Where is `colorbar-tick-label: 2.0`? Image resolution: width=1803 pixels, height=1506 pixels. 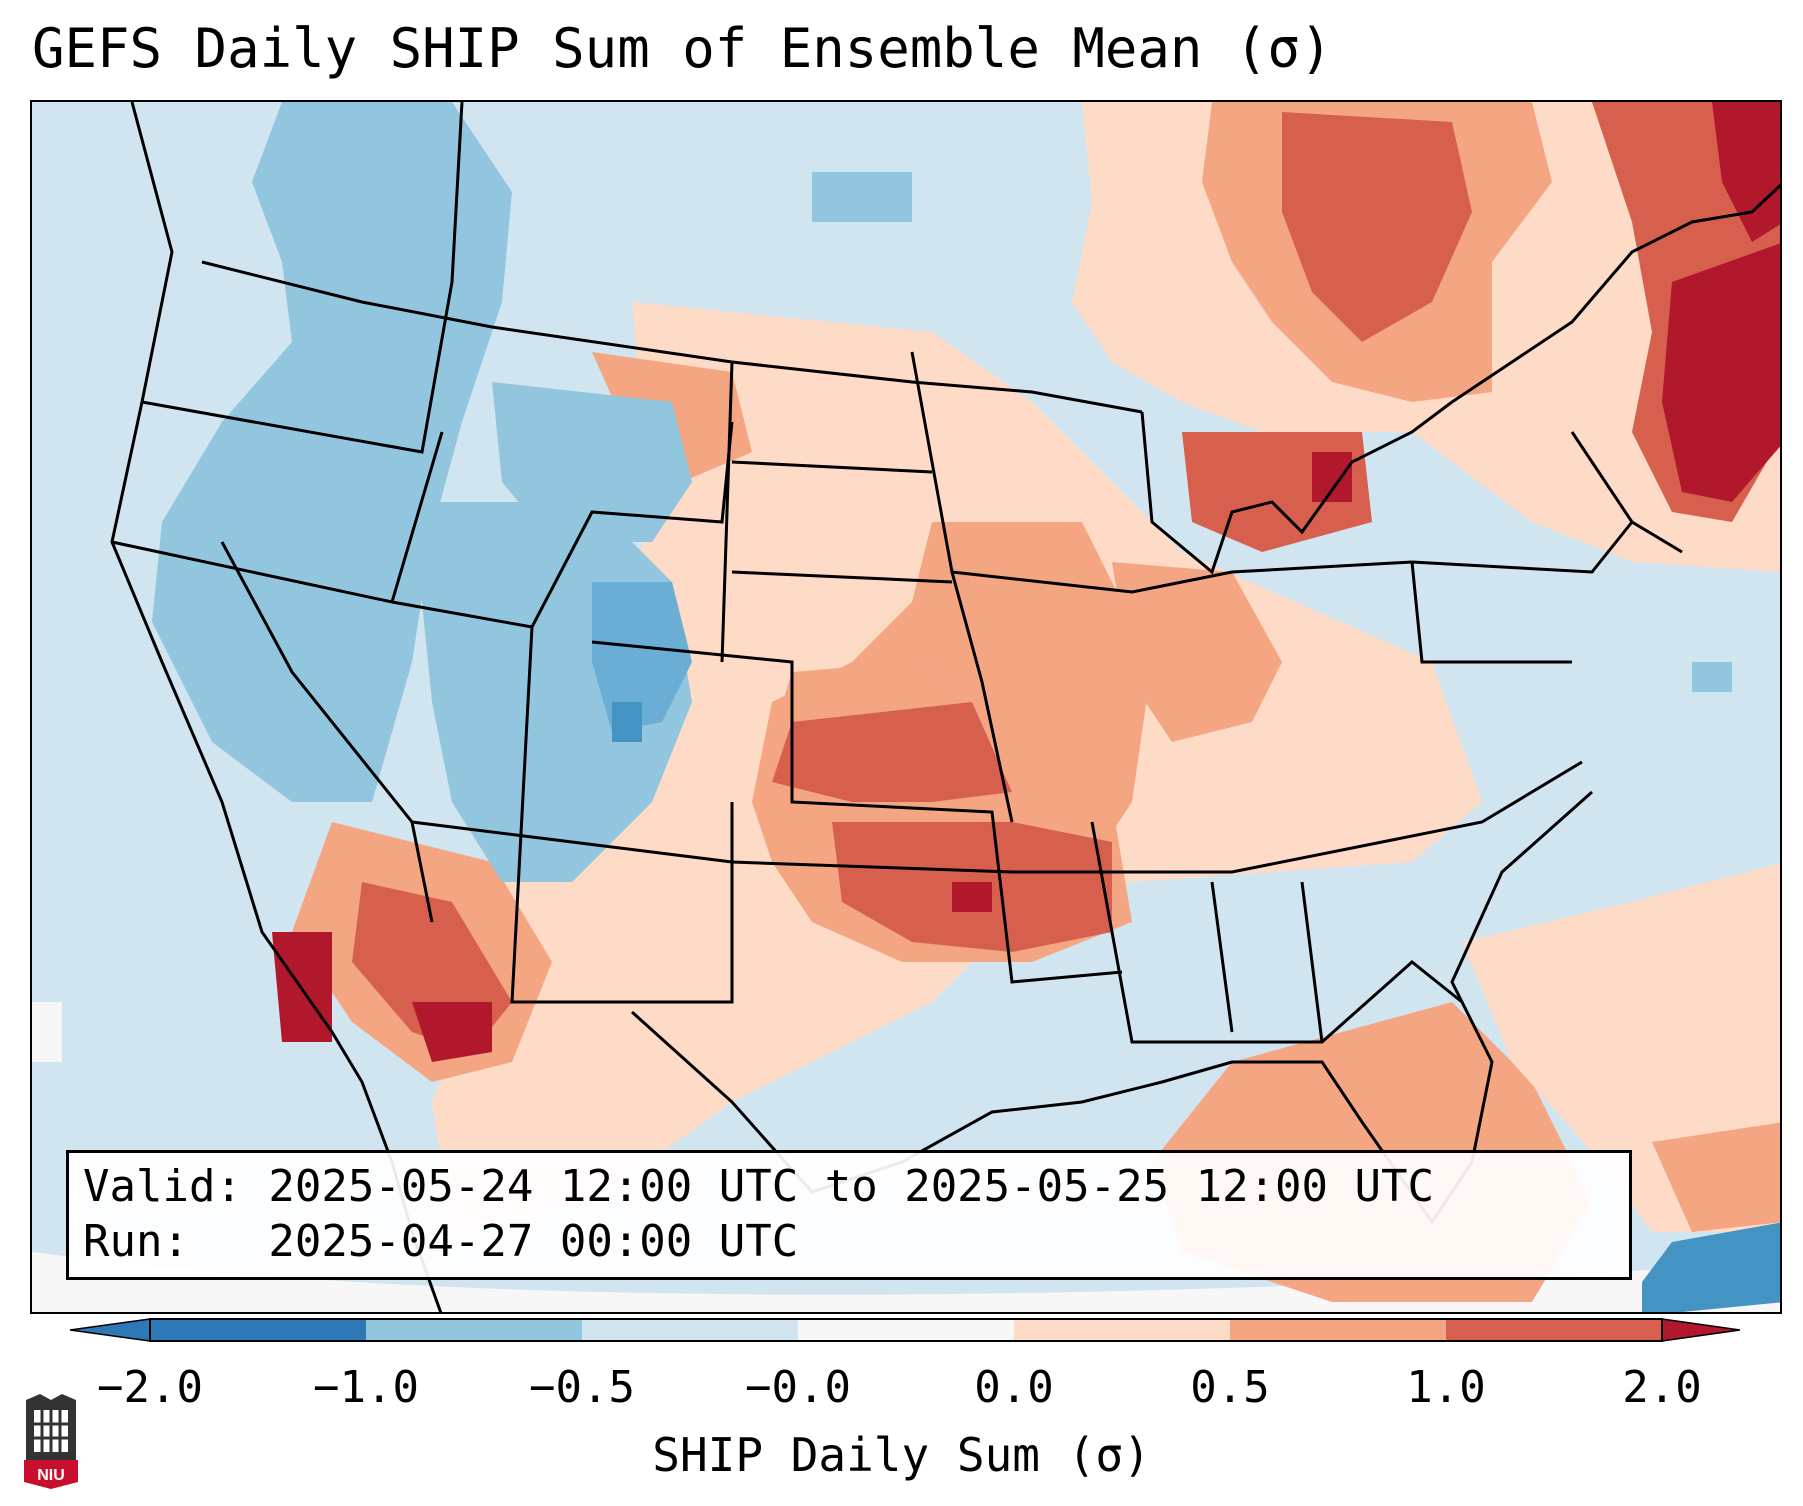
colorbar-tick-label: 2.0 is located at coordinates (1662, 1387).